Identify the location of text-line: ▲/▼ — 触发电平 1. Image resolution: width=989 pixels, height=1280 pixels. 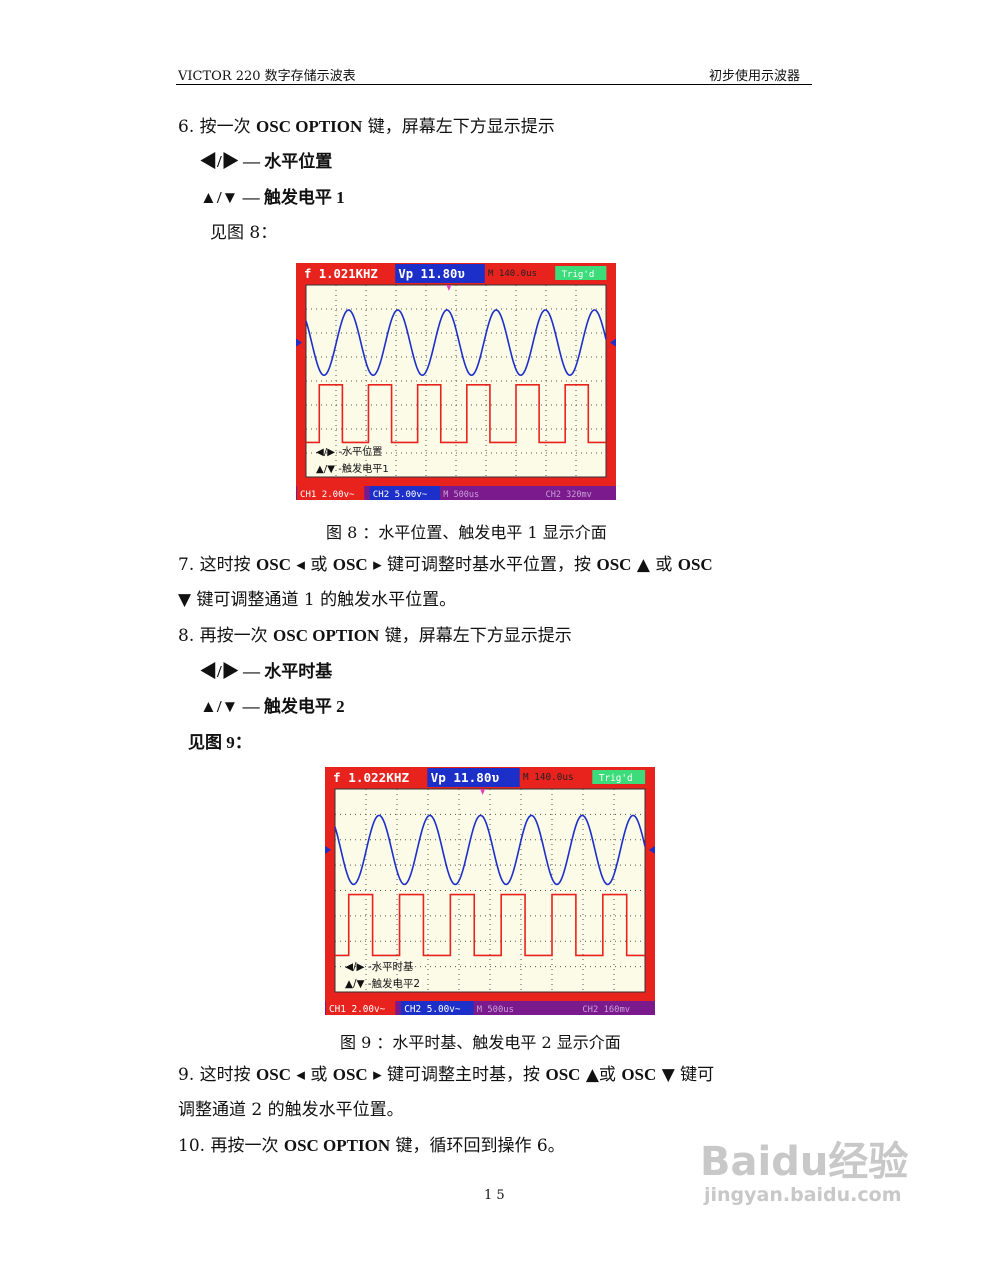
(272, 198).